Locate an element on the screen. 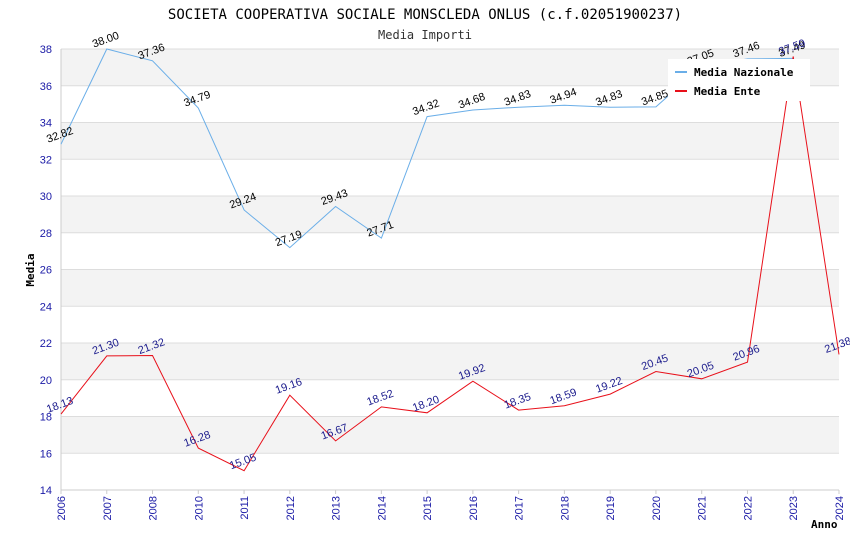 This screenshot has width=850, height=550. x-tick-label: 2016 is located at coordinates (474, 508).